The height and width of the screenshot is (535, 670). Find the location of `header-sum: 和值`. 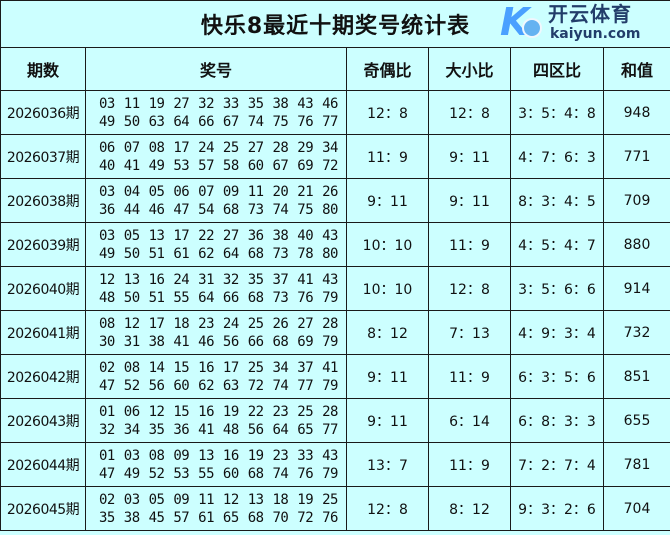

header-sum: 和值 is located at coordinates (636, 69).